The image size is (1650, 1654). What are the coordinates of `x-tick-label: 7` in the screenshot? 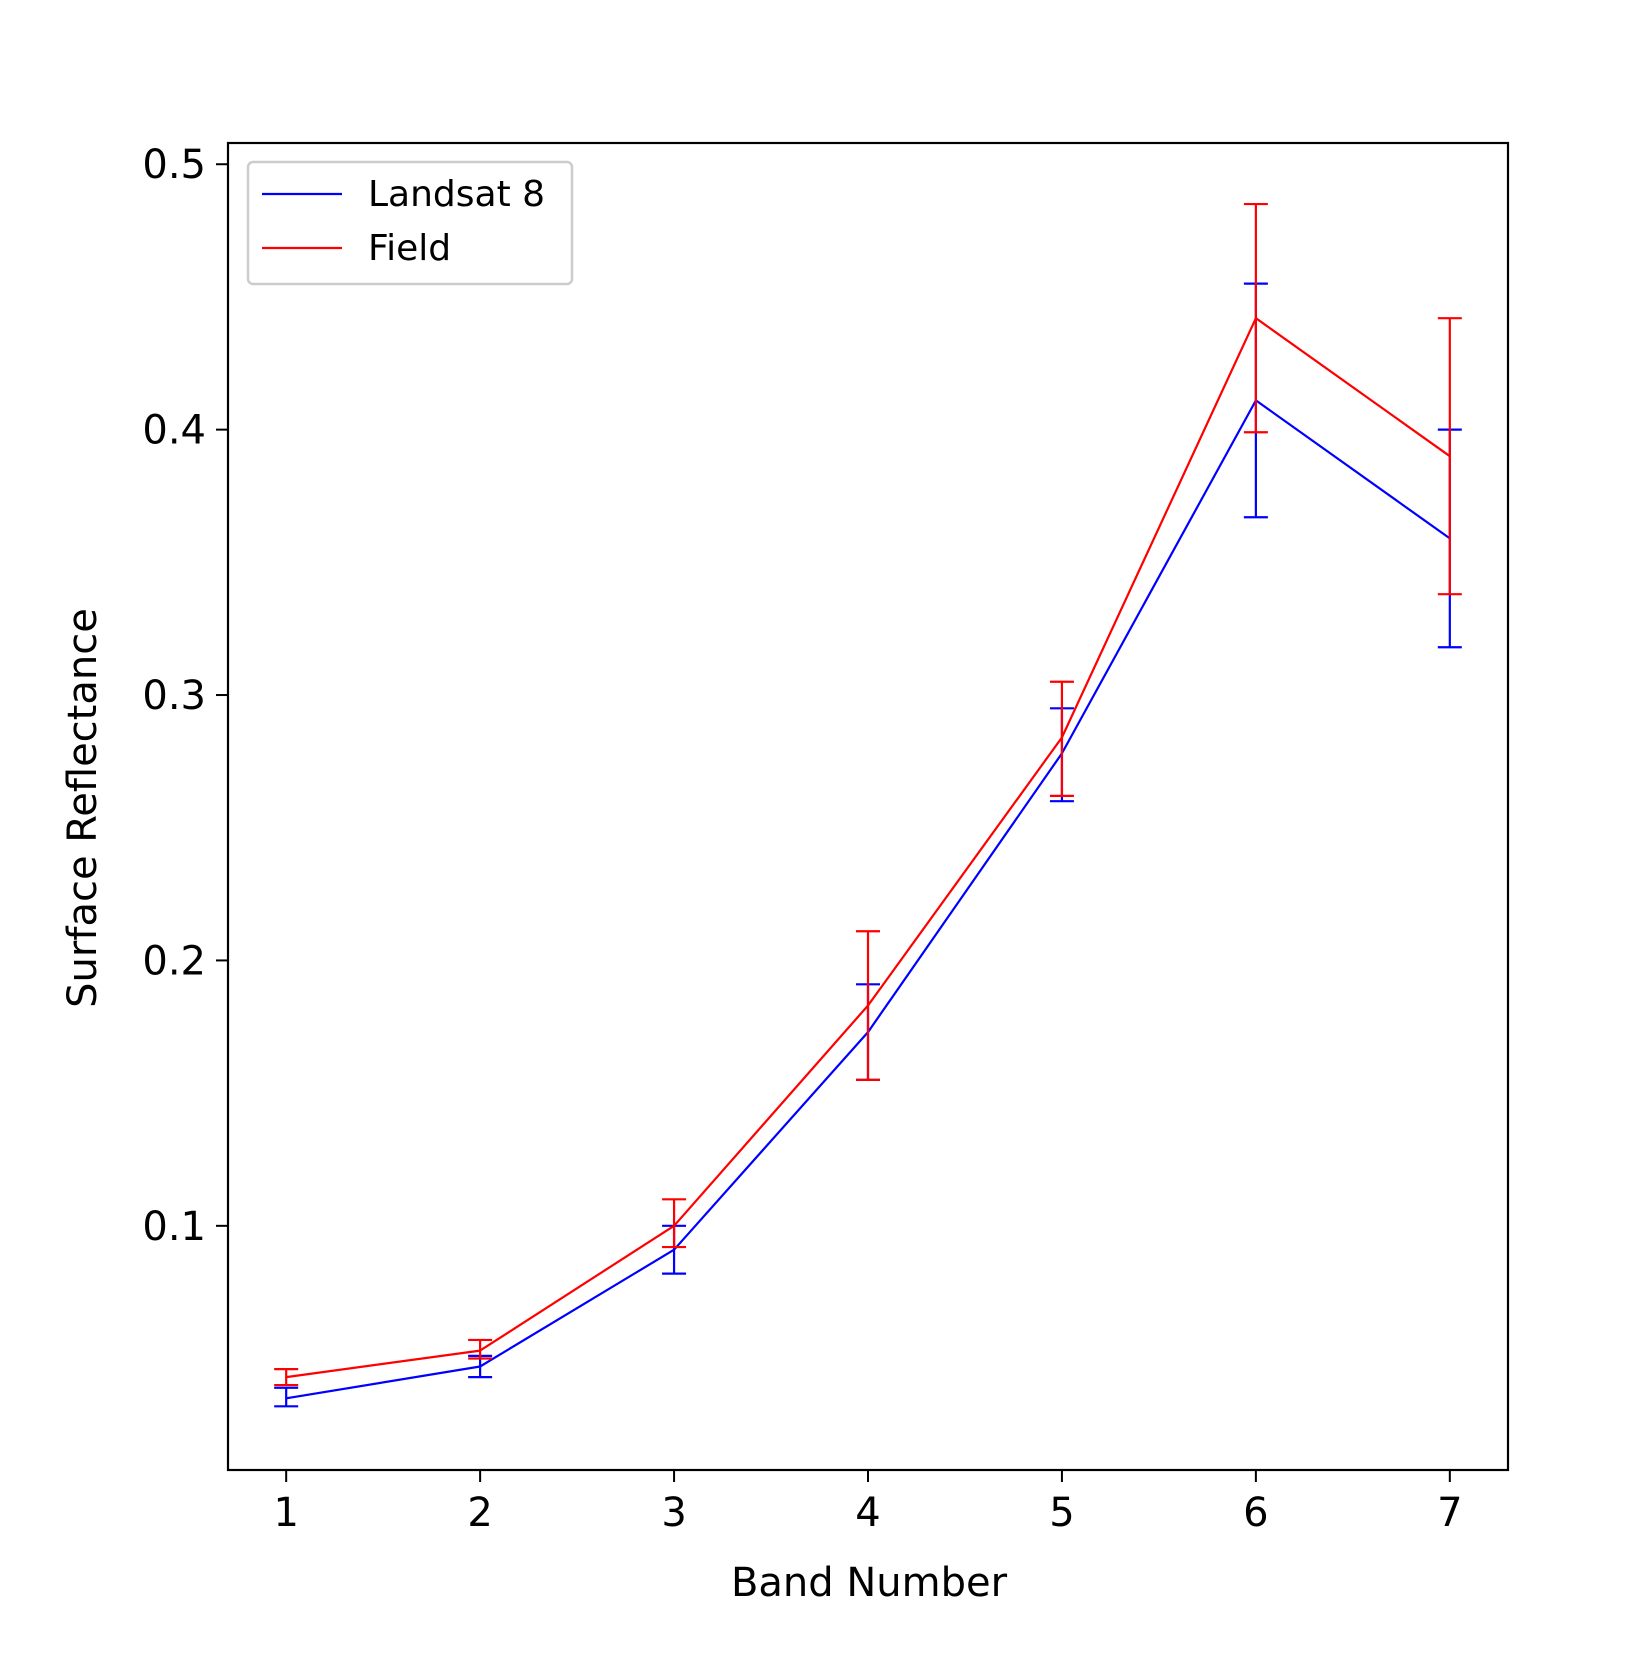 It's located at (1449, 1513).